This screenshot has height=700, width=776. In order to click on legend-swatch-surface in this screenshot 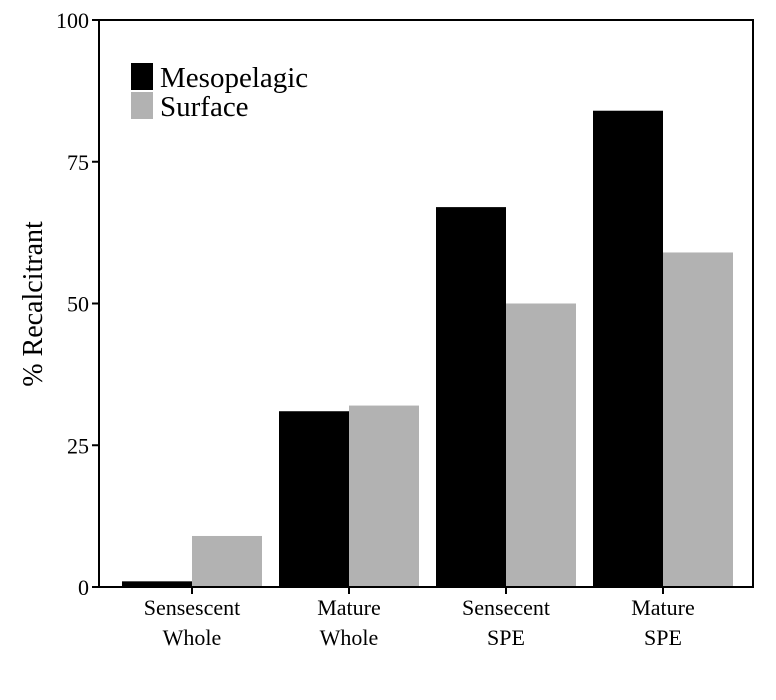, I will do `click(142, 105)`.